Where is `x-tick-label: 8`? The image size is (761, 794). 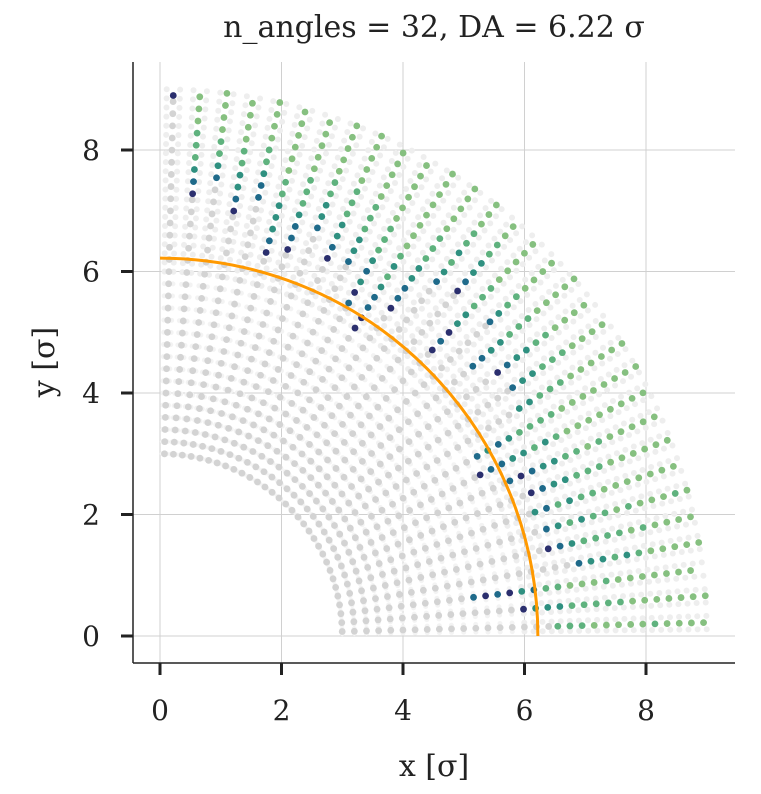
x-tick-label: 8 is located at coordinates (646, 710).